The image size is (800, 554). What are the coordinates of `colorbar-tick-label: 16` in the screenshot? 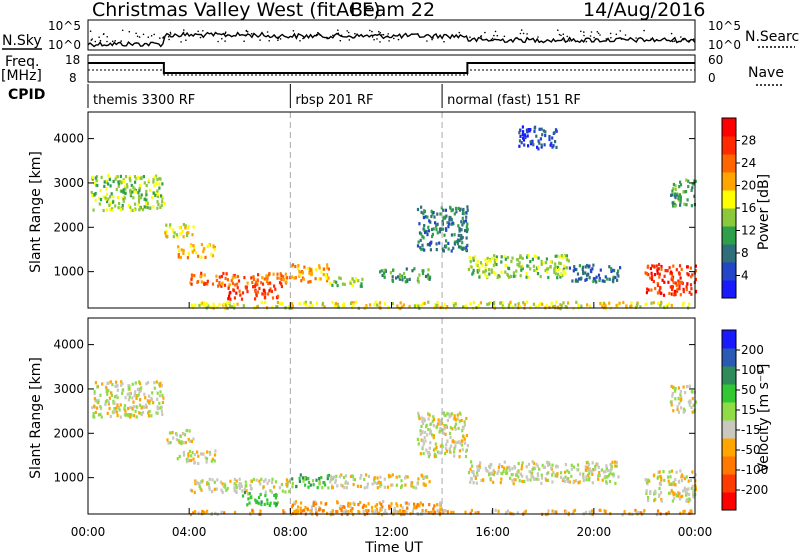 It's located at (748, 208).